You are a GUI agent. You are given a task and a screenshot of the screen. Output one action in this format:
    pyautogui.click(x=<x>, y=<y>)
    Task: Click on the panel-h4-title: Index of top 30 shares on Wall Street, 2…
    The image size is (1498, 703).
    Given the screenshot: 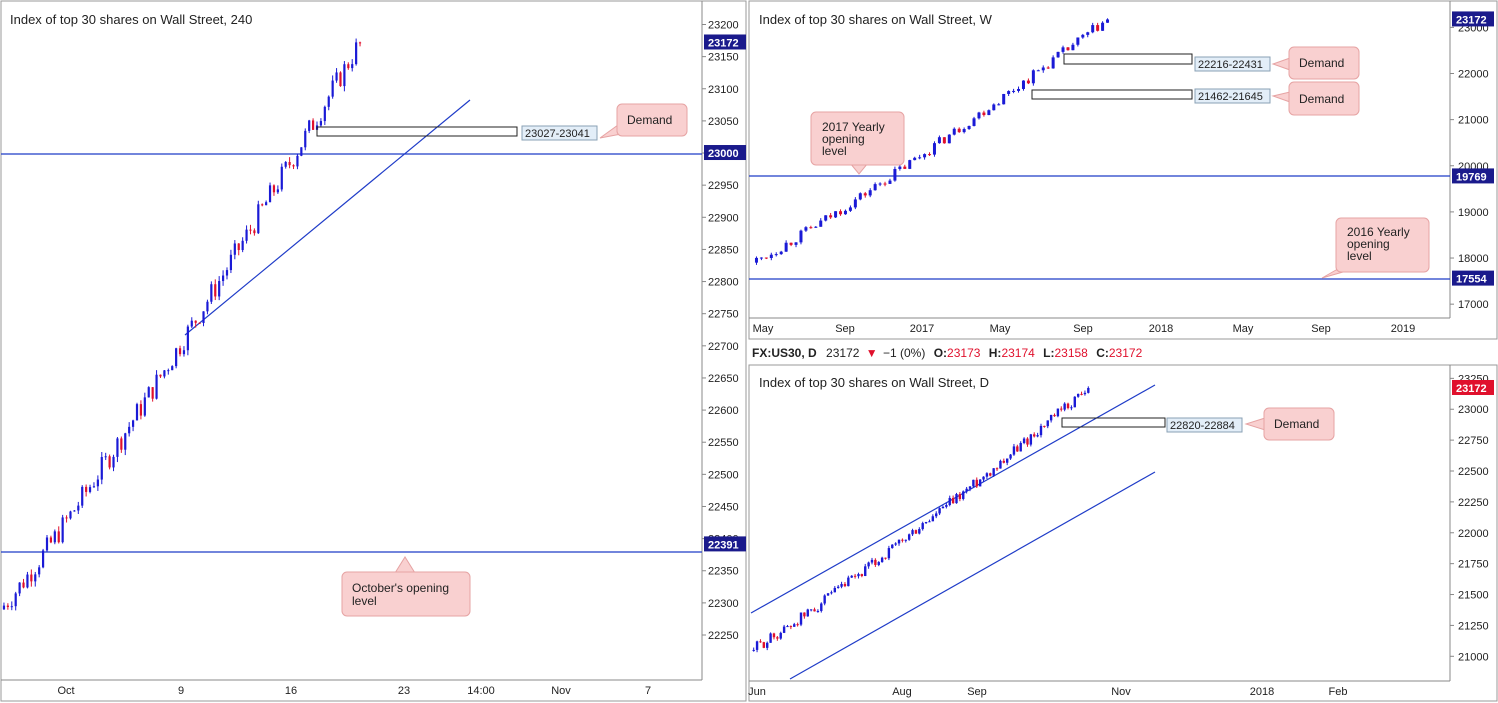 What is the action you would take?
    pyautogui.click(x=131, y=19)
    